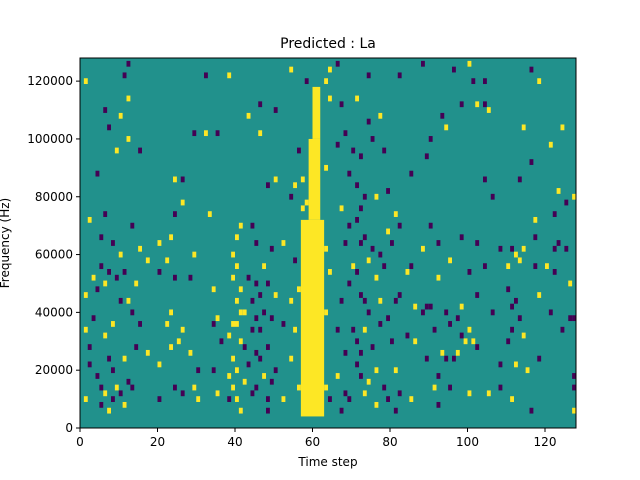  I want to click on dominant-band-layer, so click(312, 251).